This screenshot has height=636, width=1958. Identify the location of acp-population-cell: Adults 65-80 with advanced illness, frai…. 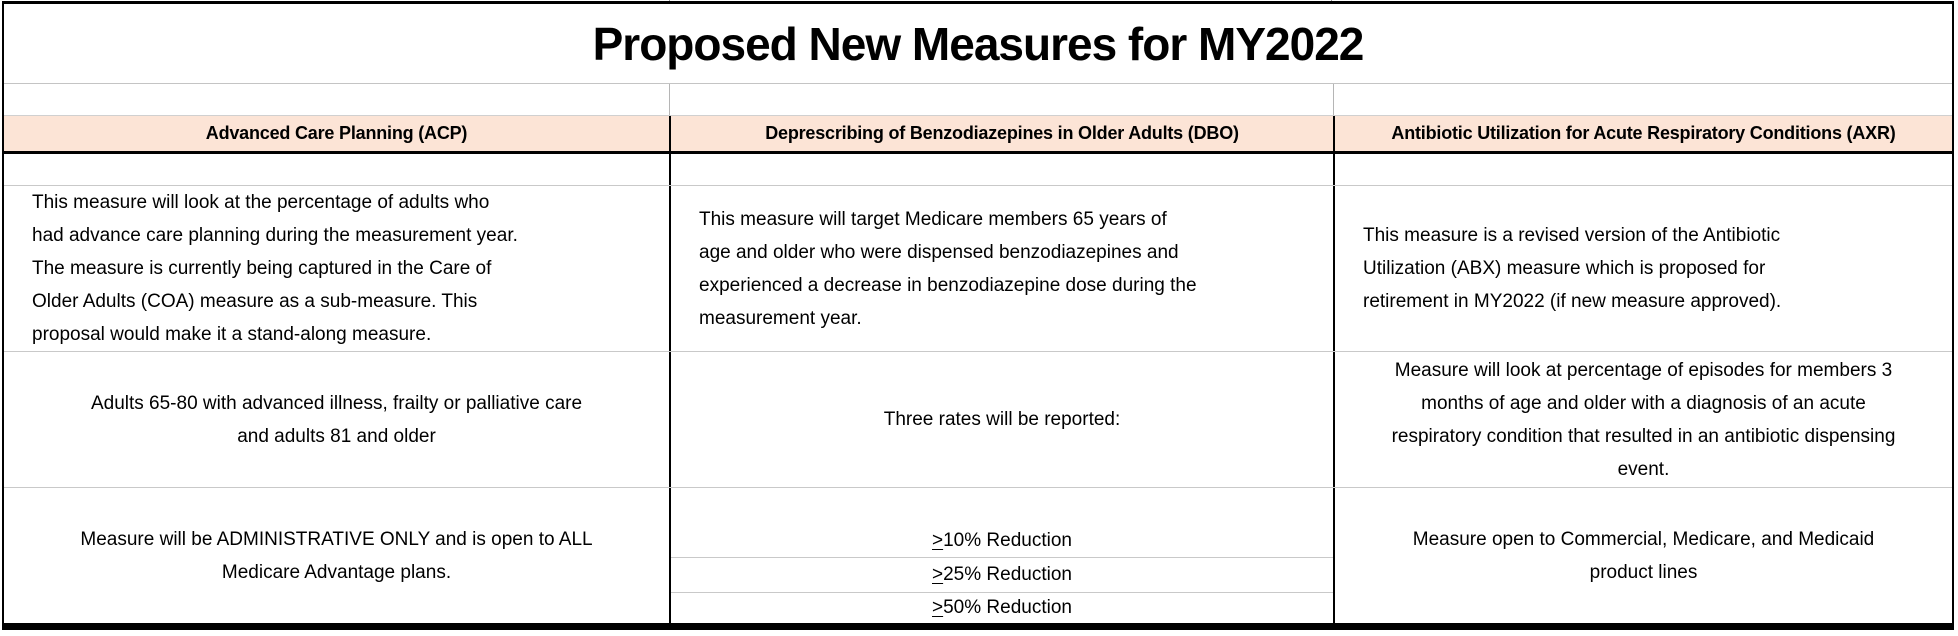
(336, 419).